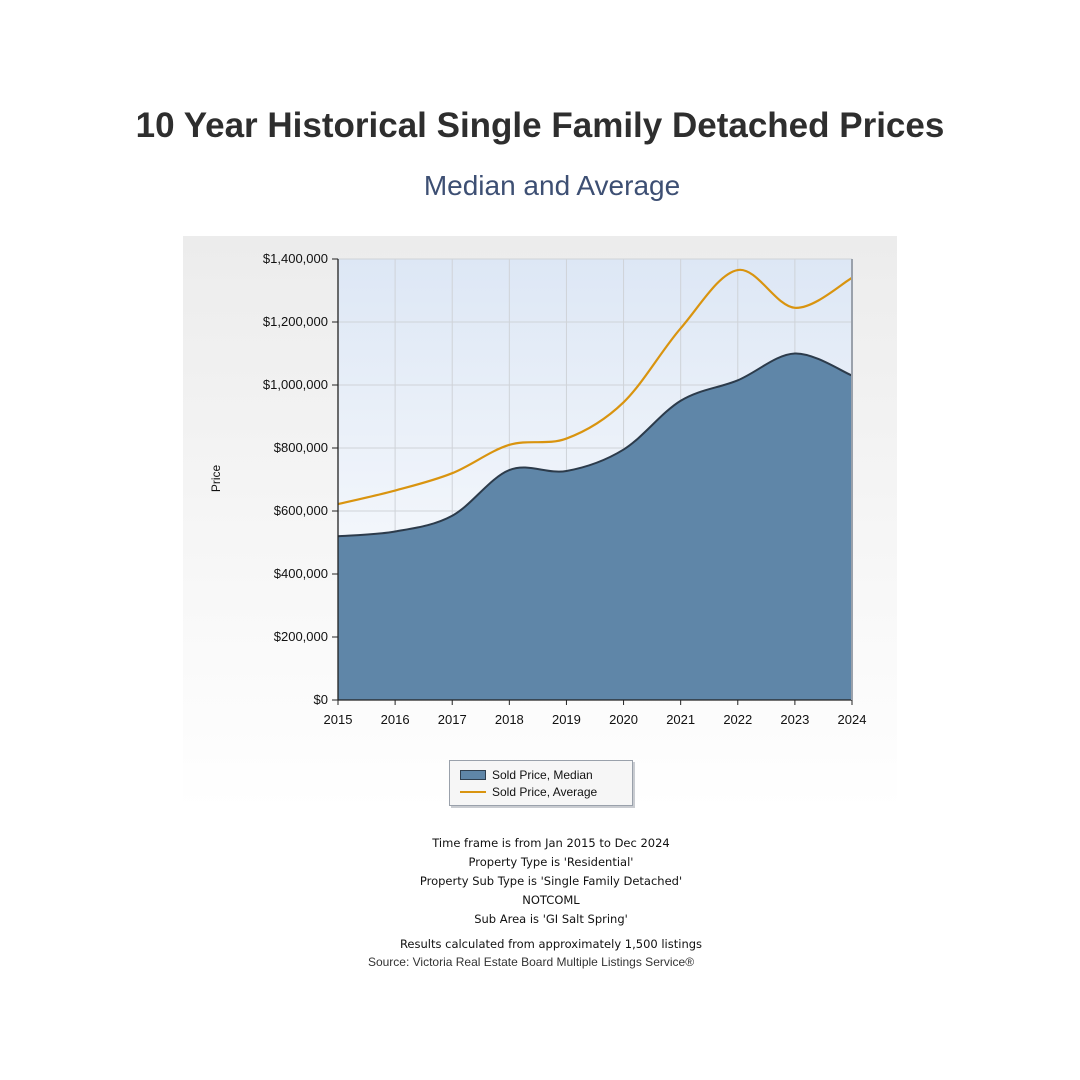  I want to click on y-tick-label: $1,400,000, so click(295, 258).